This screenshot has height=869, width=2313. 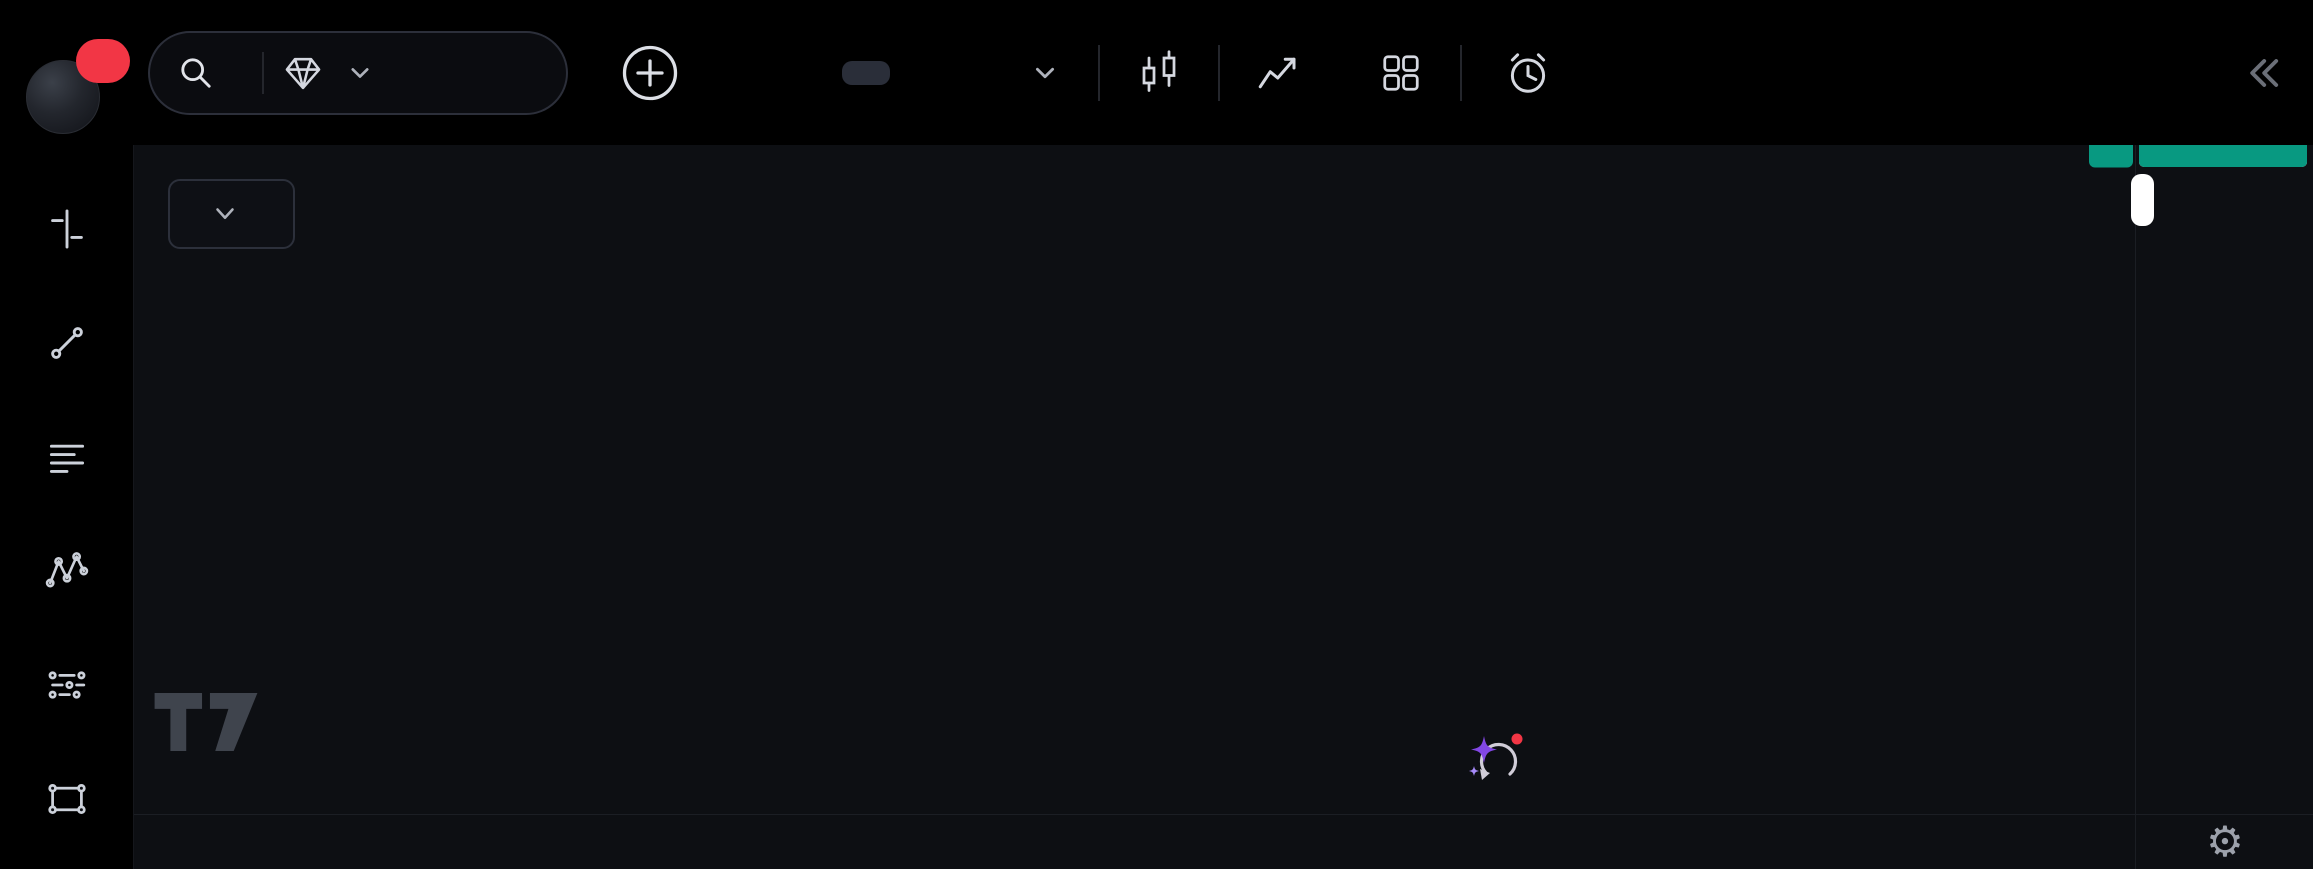 I want to click on tool-horizontal-lines, so click(x=67, y=457).